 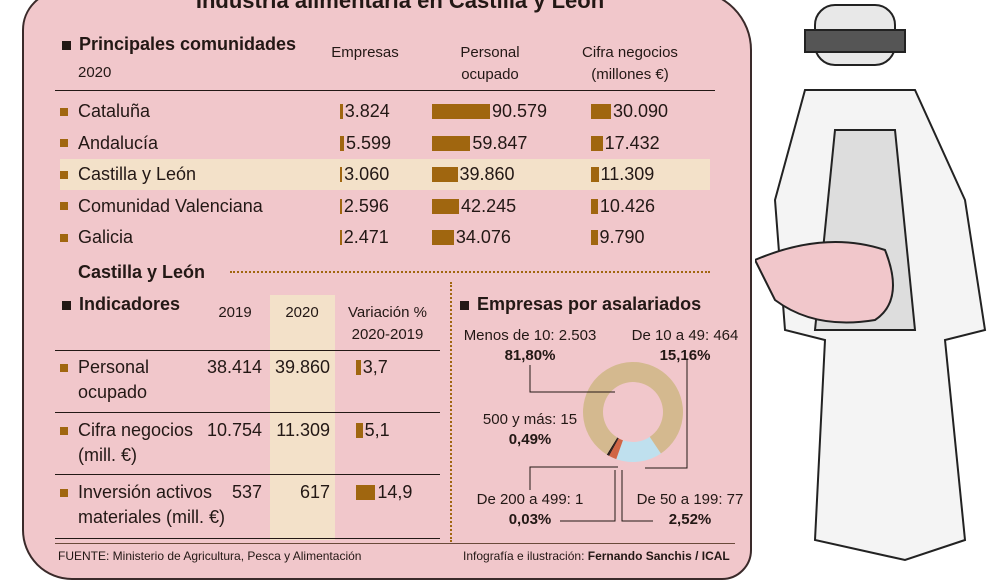 I want to click on indicadores-heading: Indicadores, so click(x=121, y=304).